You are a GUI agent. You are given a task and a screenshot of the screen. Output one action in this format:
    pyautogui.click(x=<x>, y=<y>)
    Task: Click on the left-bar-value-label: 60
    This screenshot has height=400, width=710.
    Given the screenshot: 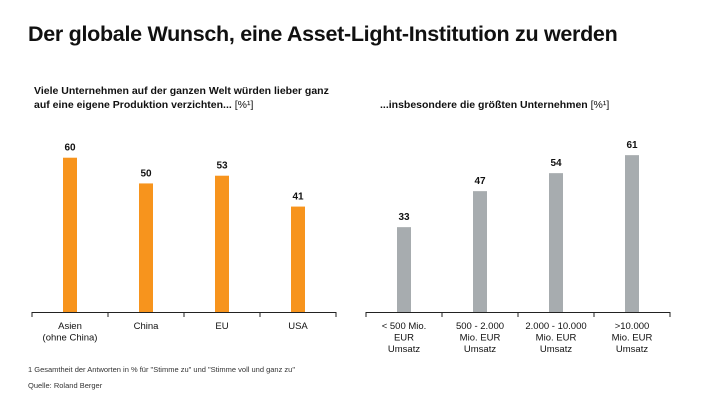 What is the action you would take?
    pyautogui.click(x=70, y=148)
    